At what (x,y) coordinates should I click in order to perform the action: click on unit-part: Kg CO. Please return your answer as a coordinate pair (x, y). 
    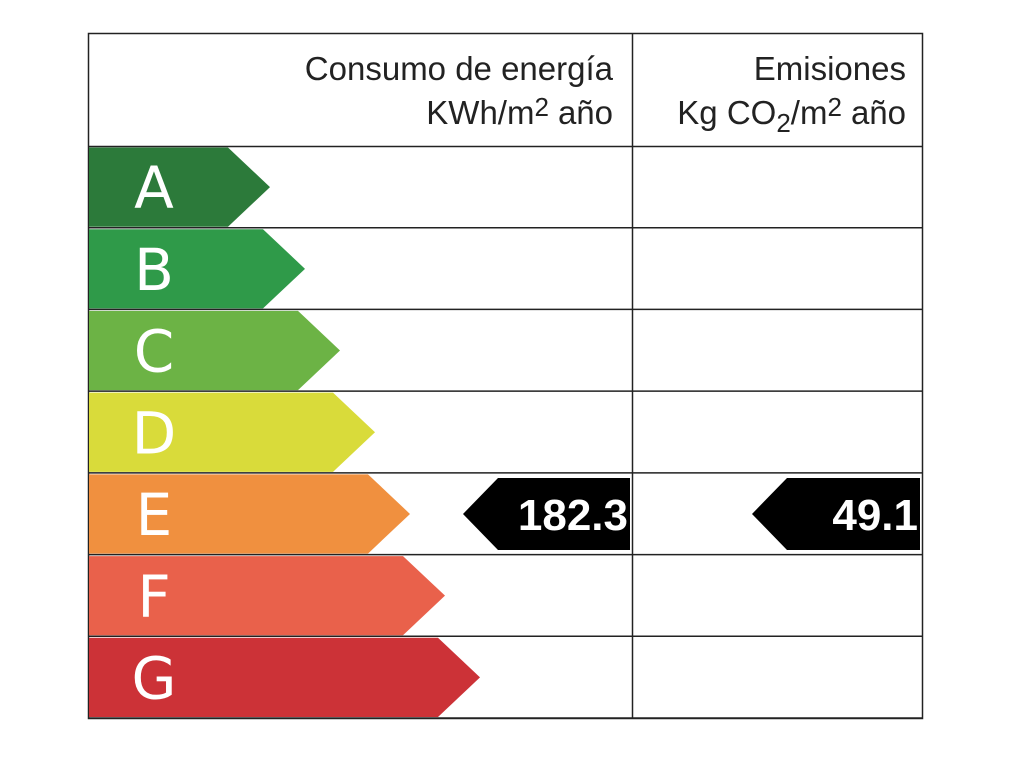
    Looking at the image, I should click on (726, 112).